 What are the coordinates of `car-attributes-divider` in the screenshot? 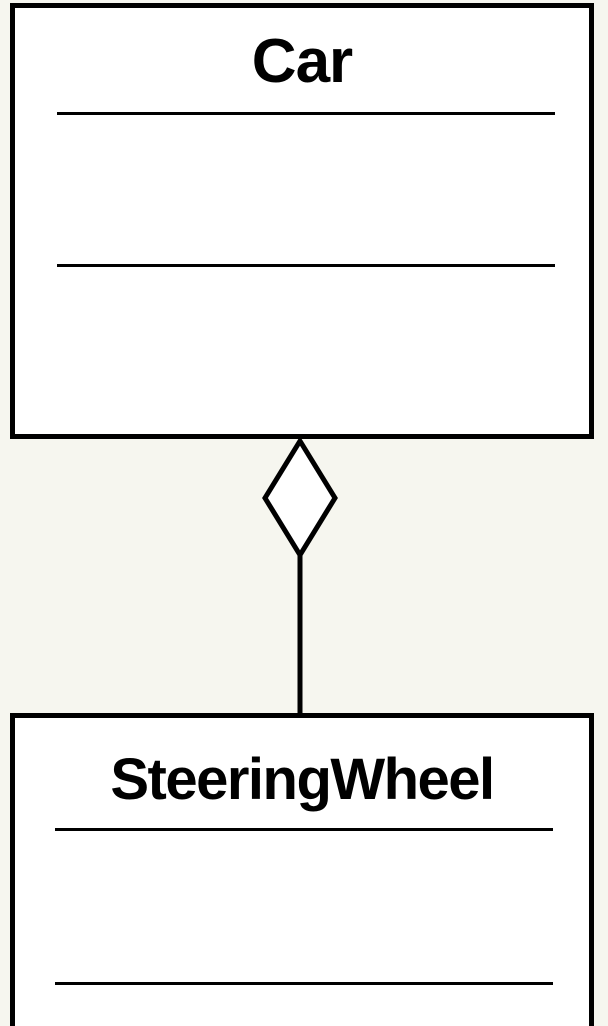 It's located at (306, 265).